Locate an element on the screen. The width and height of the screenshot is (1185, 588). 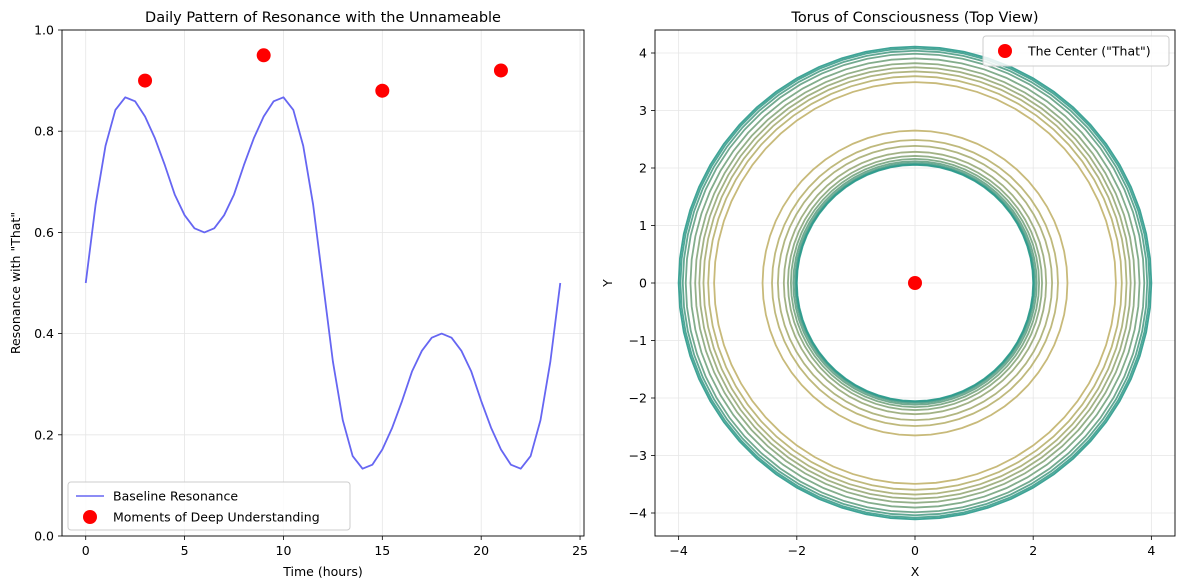
legend-label-moments: Moments of Deep Understanding is located at coordinates (216, 517).